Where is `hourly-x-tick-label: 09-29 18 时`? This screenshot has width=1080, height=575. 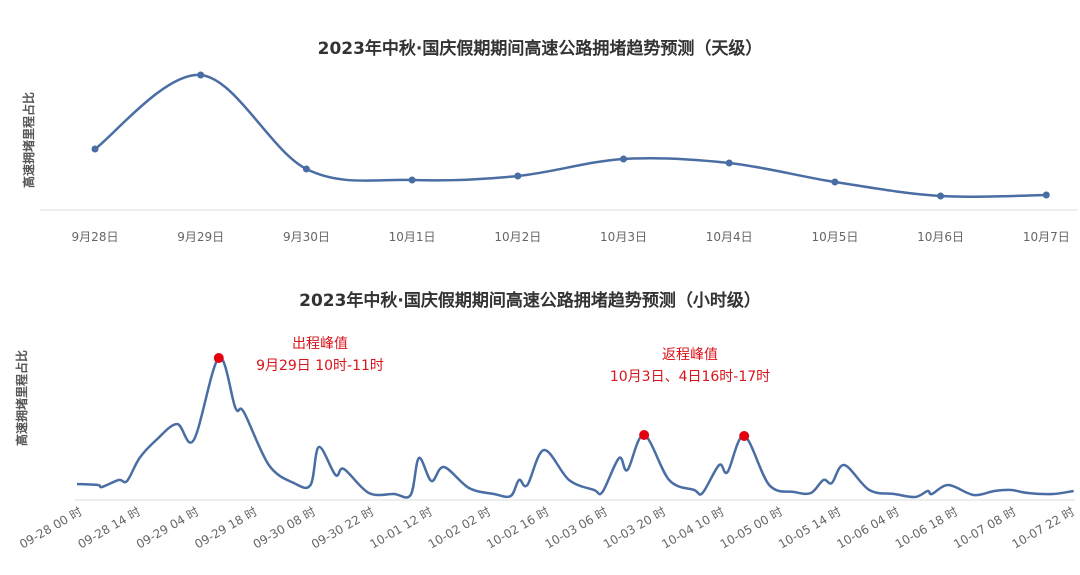 hourly-x-tick-label: 09-29 18 时 is located at coordinates (225, 527).